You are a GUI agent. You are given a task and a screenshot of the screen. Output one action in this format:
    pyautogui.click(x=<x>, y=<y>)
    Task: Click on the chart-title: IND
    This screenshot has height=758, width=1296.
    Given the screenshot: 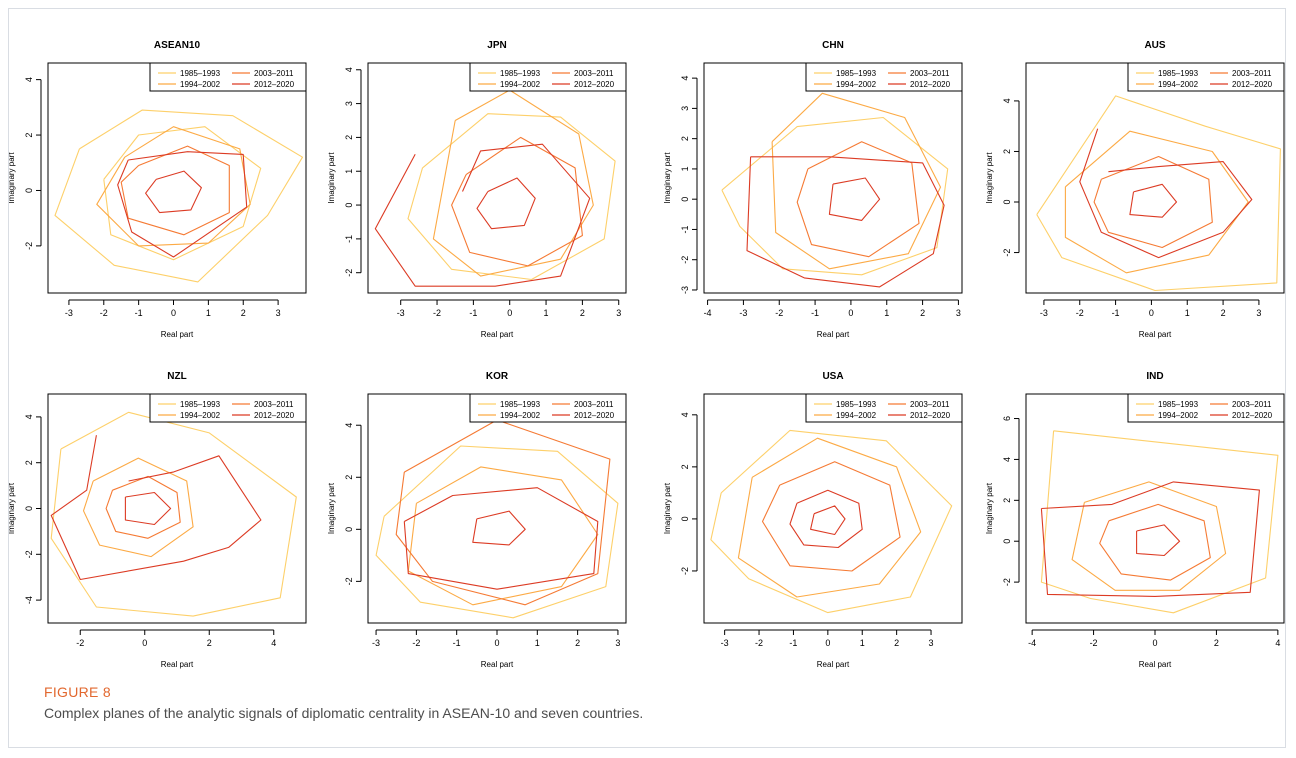 What is the action you would take?
    pyautogui.click(x=1154, y=376)
    